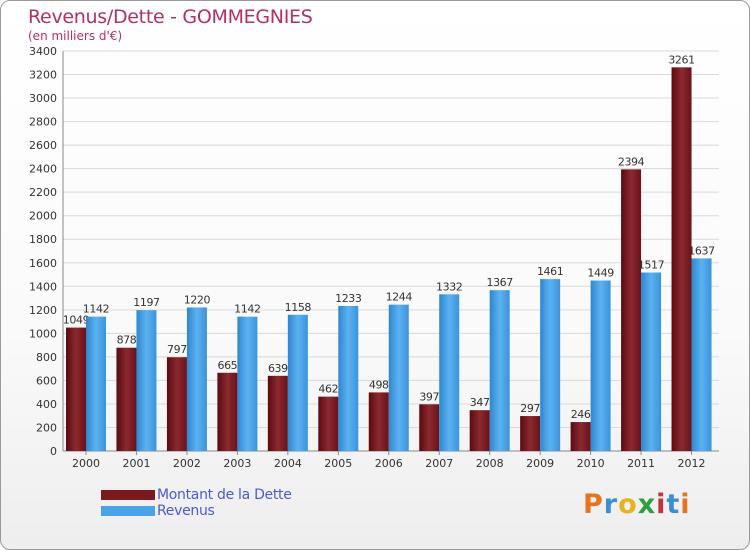 This screenshot has width=750, height=550. What do you see at coordinates (593, 504) in the screenshot?
I see `logo-letter: P` at bounding box center [593, 504].